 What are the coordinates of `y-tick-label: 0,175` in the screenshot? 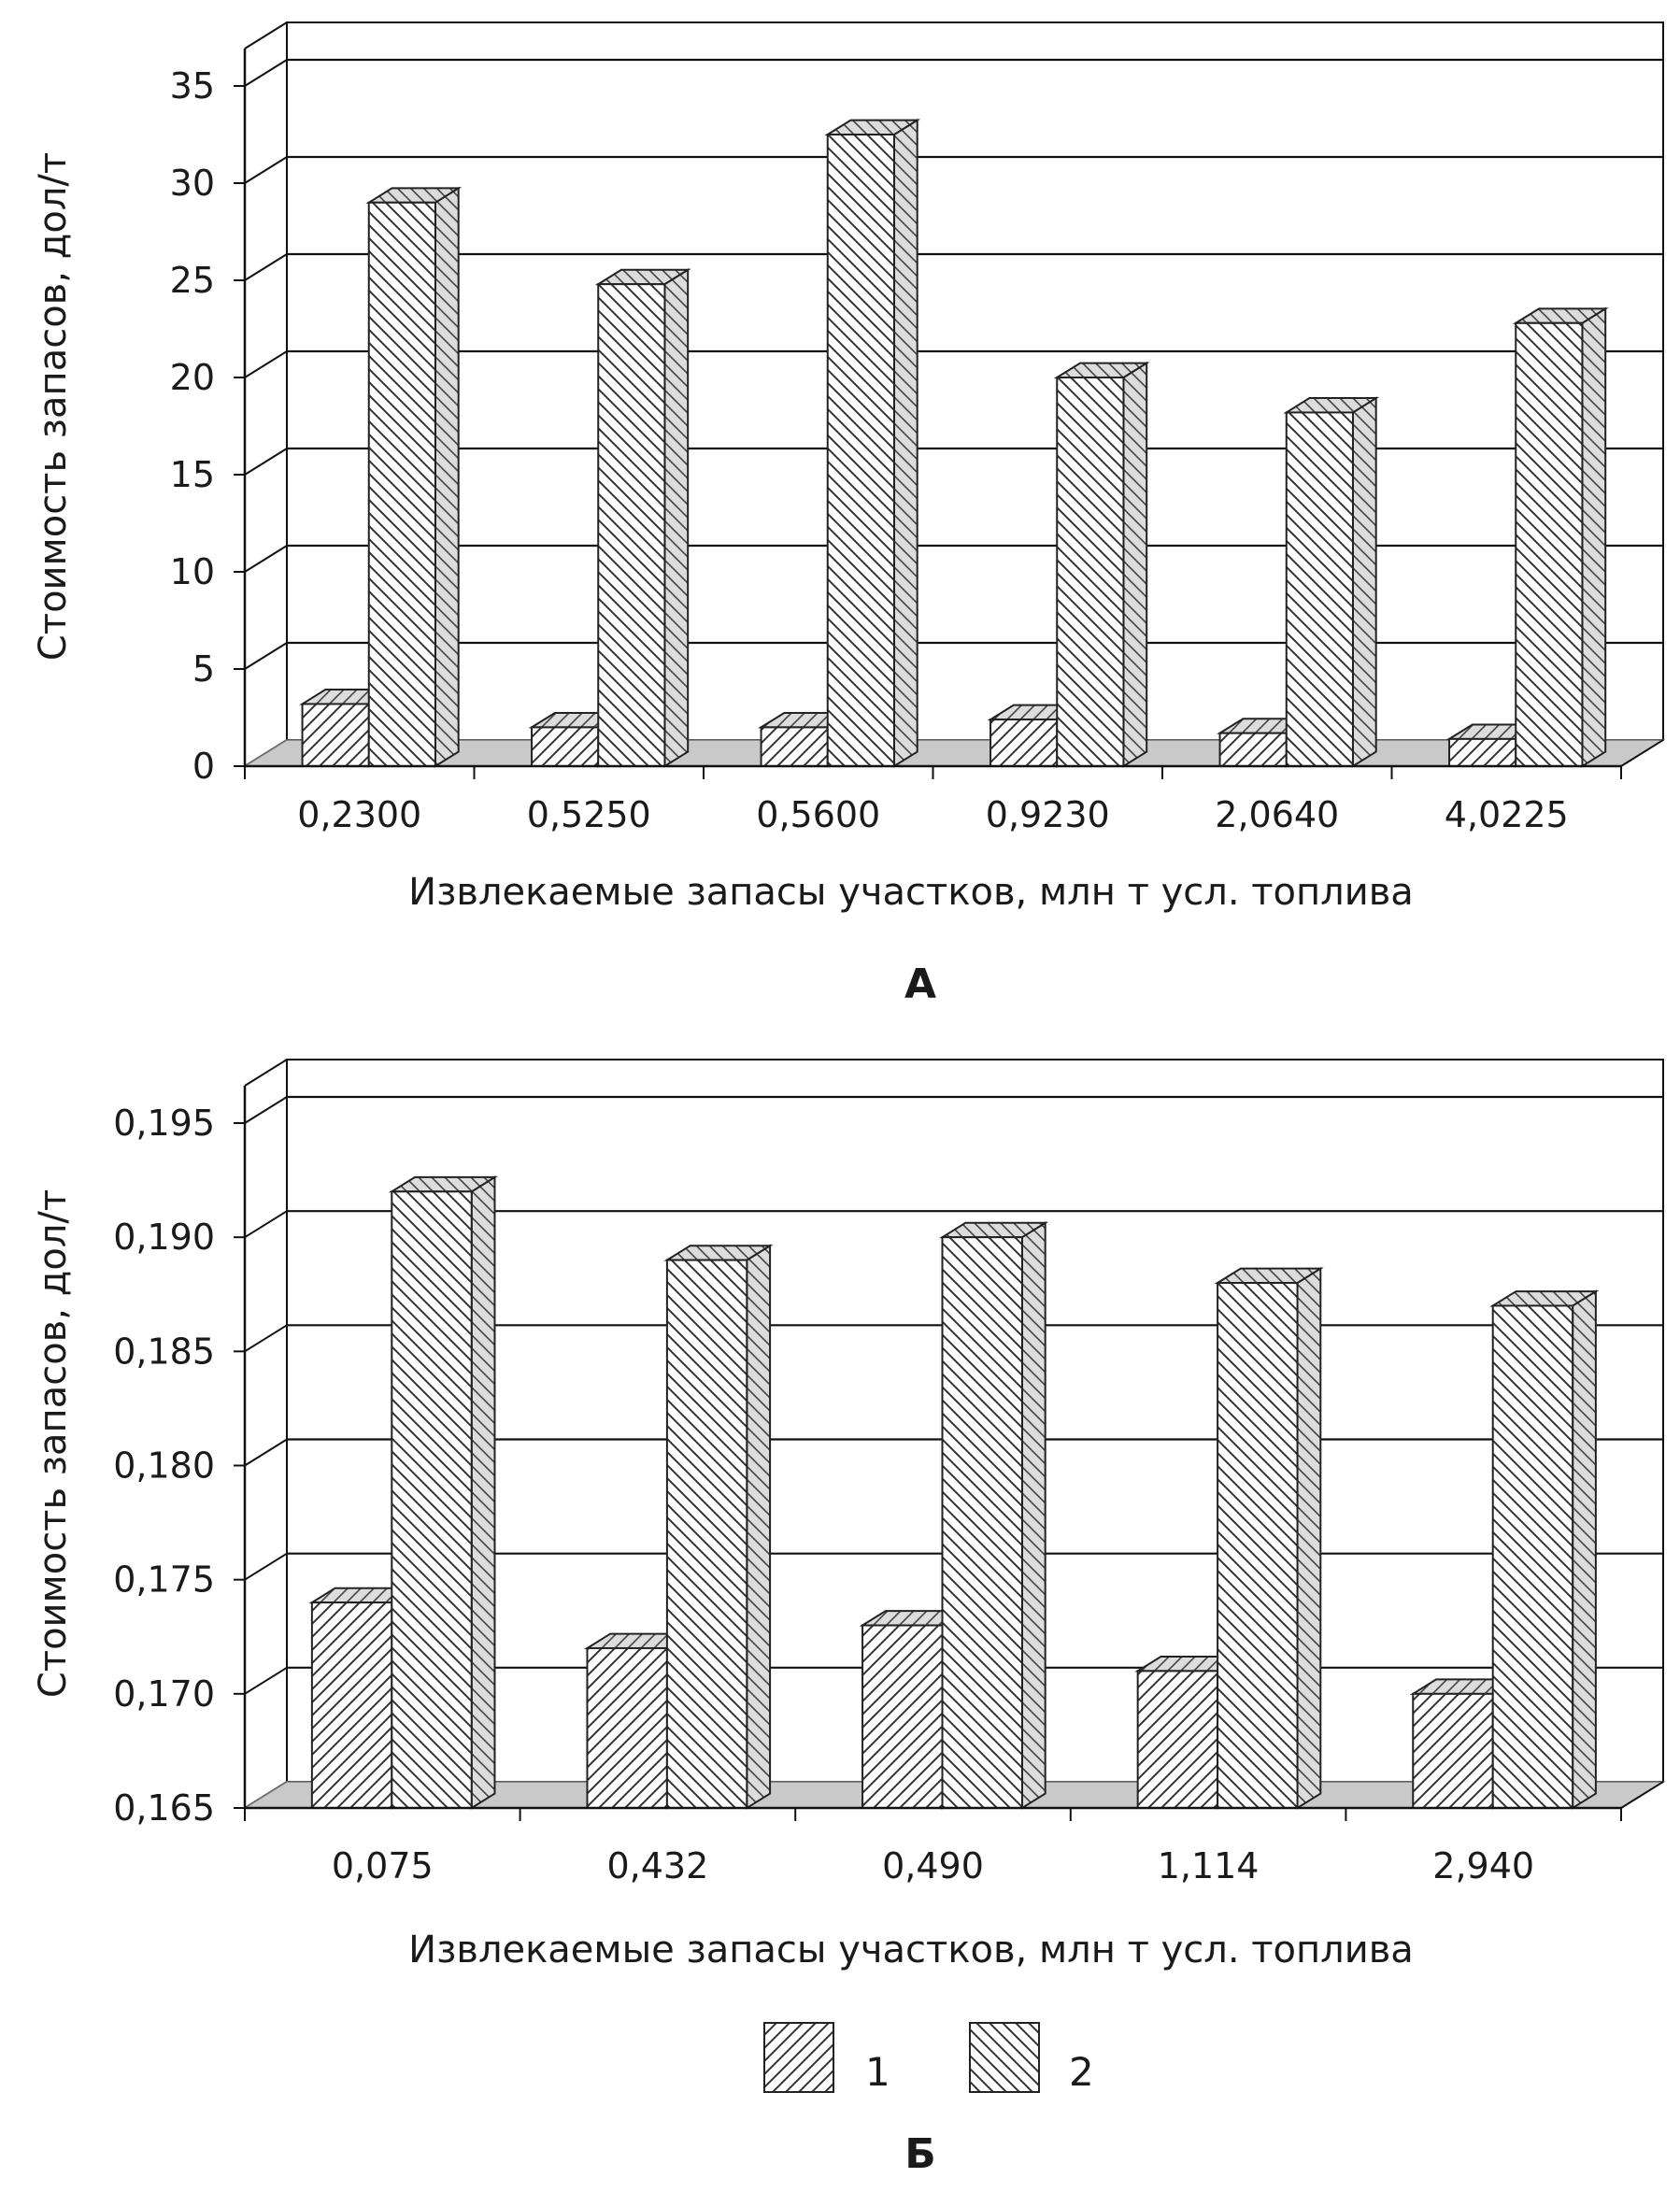 It's located at (164, 1580).